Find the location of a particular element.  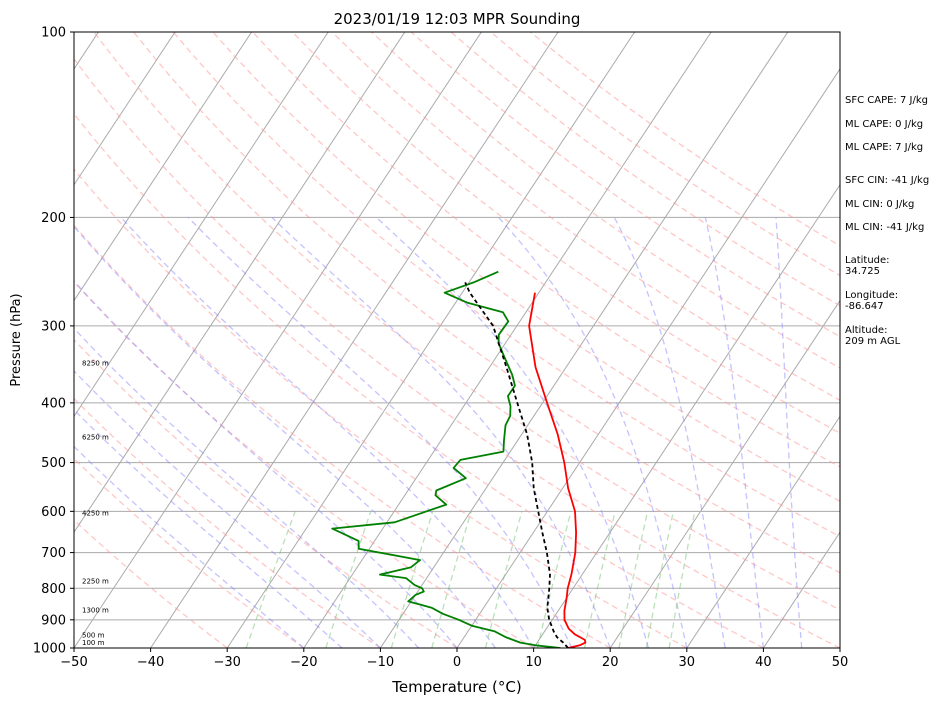

x-axis-label: Temperature (°C) is located at coordinates (456, 687).